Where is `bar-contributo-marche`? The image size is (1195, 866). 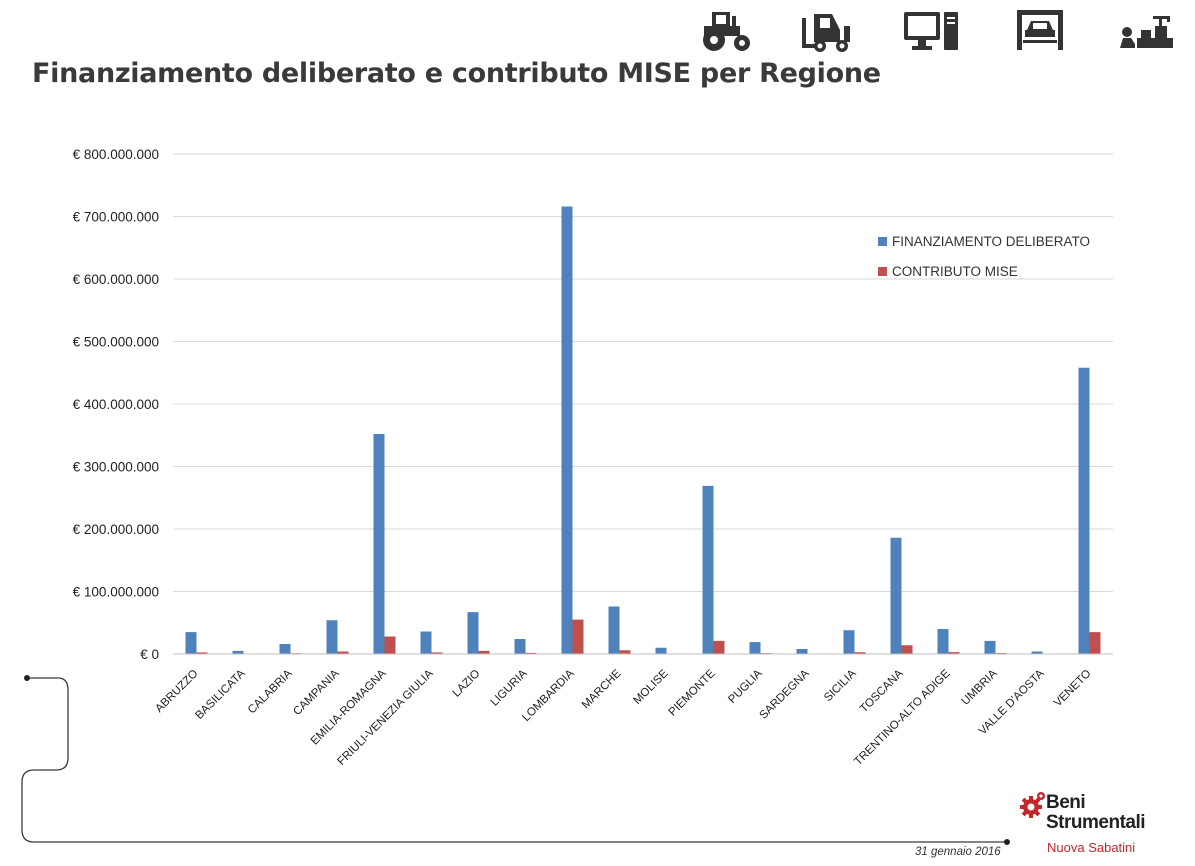
bar-contributo-marche is located at coordinates (625, 652).